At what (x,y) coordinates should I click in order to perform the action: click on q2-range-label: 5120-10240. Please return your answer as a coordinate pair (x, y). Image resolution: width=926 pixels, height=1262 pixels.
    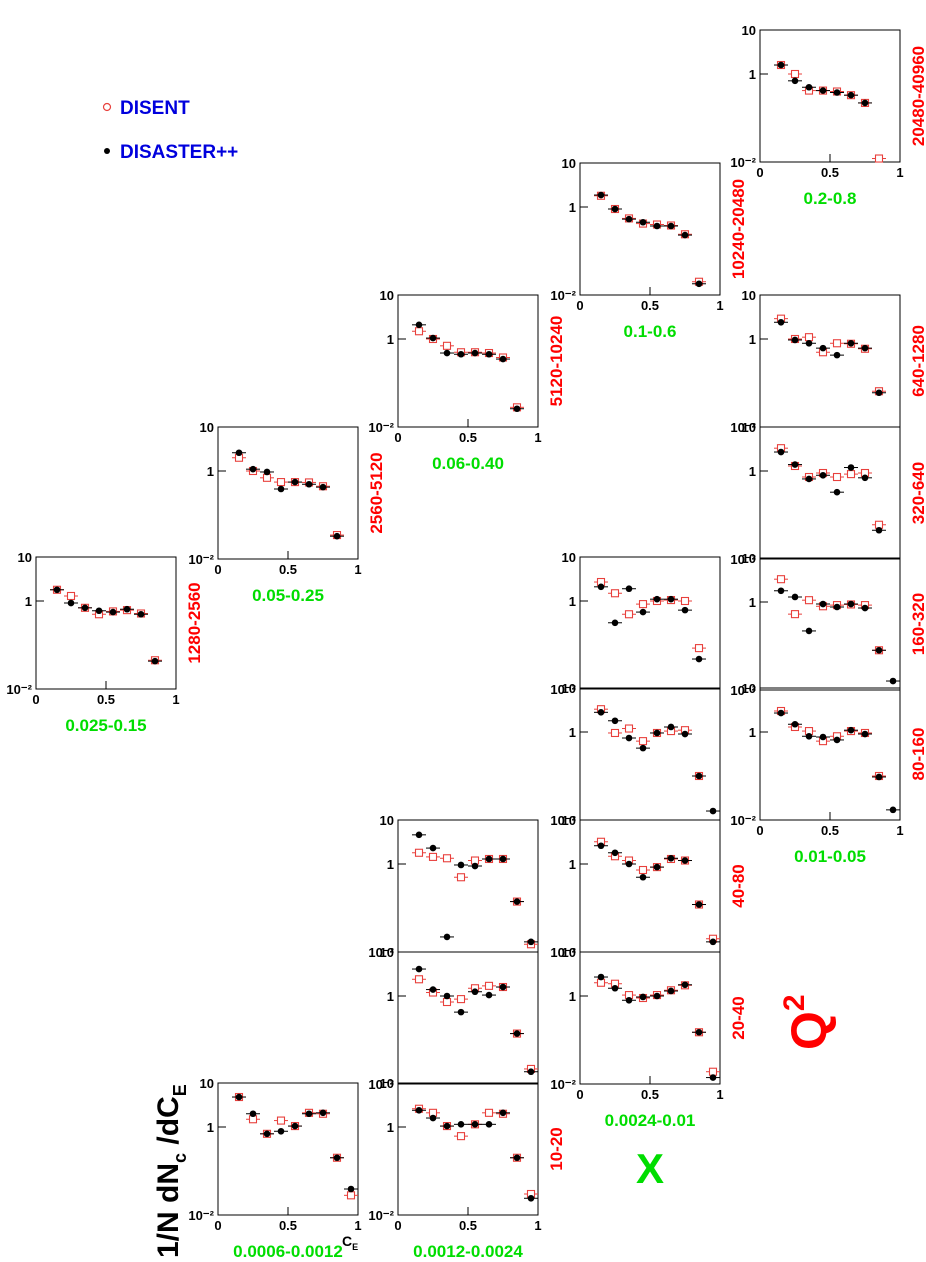
    Looking at the image, I should click on (556, 361).